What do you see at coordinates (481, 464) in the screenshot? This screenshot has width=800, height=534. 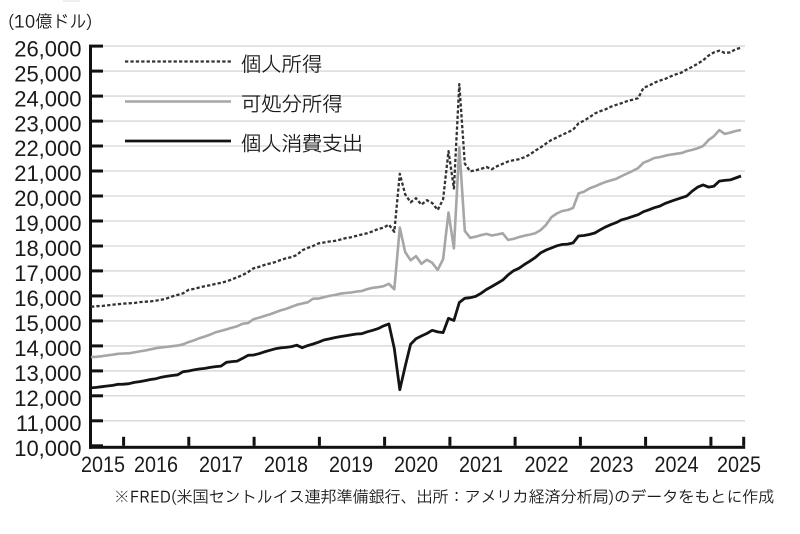 I see `svg-text: 2021` at bounding box center [481, 464].